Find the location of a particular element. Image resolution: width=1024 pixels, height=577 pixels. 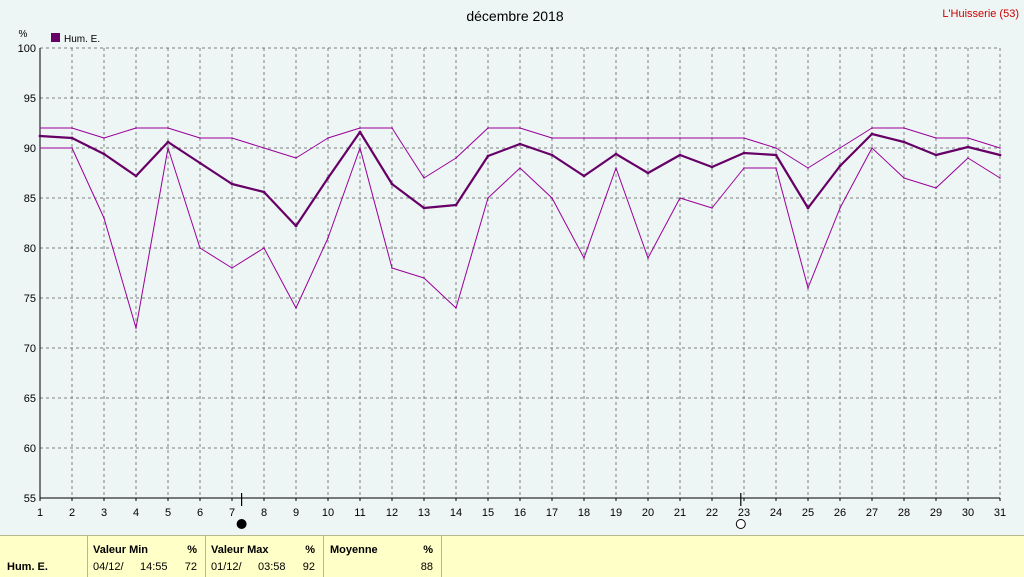

full-moon-icon is located at coordinates (740, 524).